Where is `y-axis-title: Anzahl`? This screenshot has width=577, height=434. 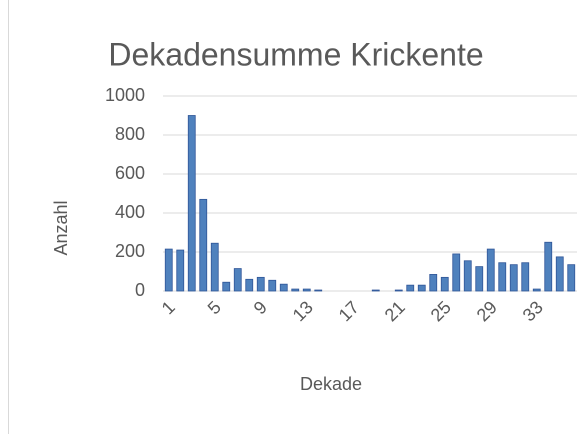 y-axis-title: Anzahl is located at coordinates (61, 227).